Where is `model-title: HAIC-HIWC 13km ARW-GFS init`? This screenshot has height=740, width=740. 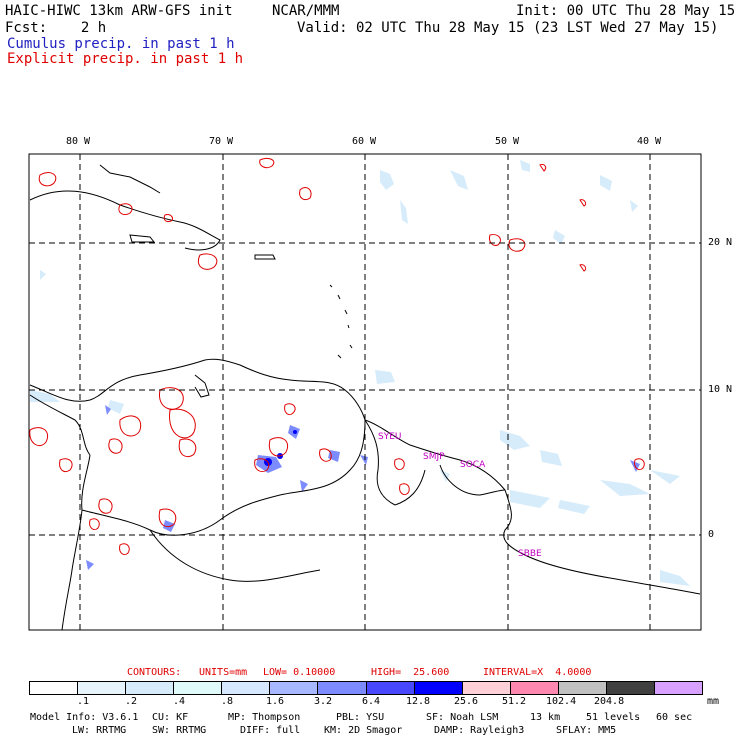
model-title: HAIC-HIWC 13km ARW-GFS init is located at coordinates (119, 11).